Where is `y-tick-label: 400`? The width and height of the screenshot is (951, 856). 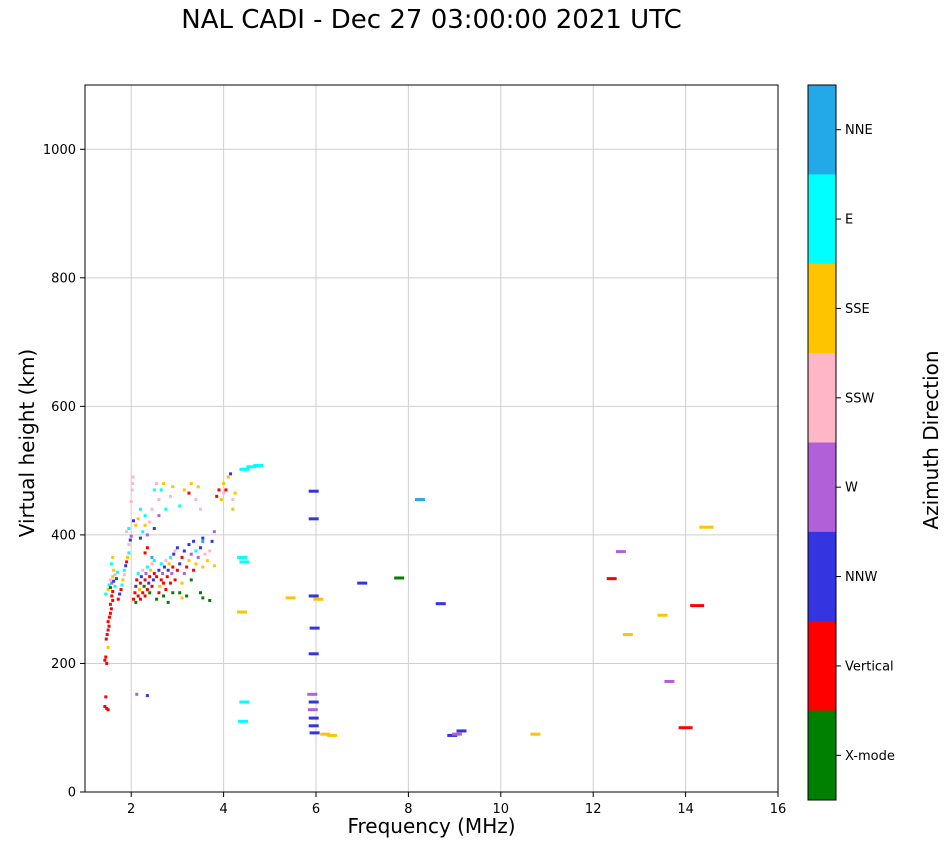 y-tick-label: 400 is located at coordinates (63, 535).